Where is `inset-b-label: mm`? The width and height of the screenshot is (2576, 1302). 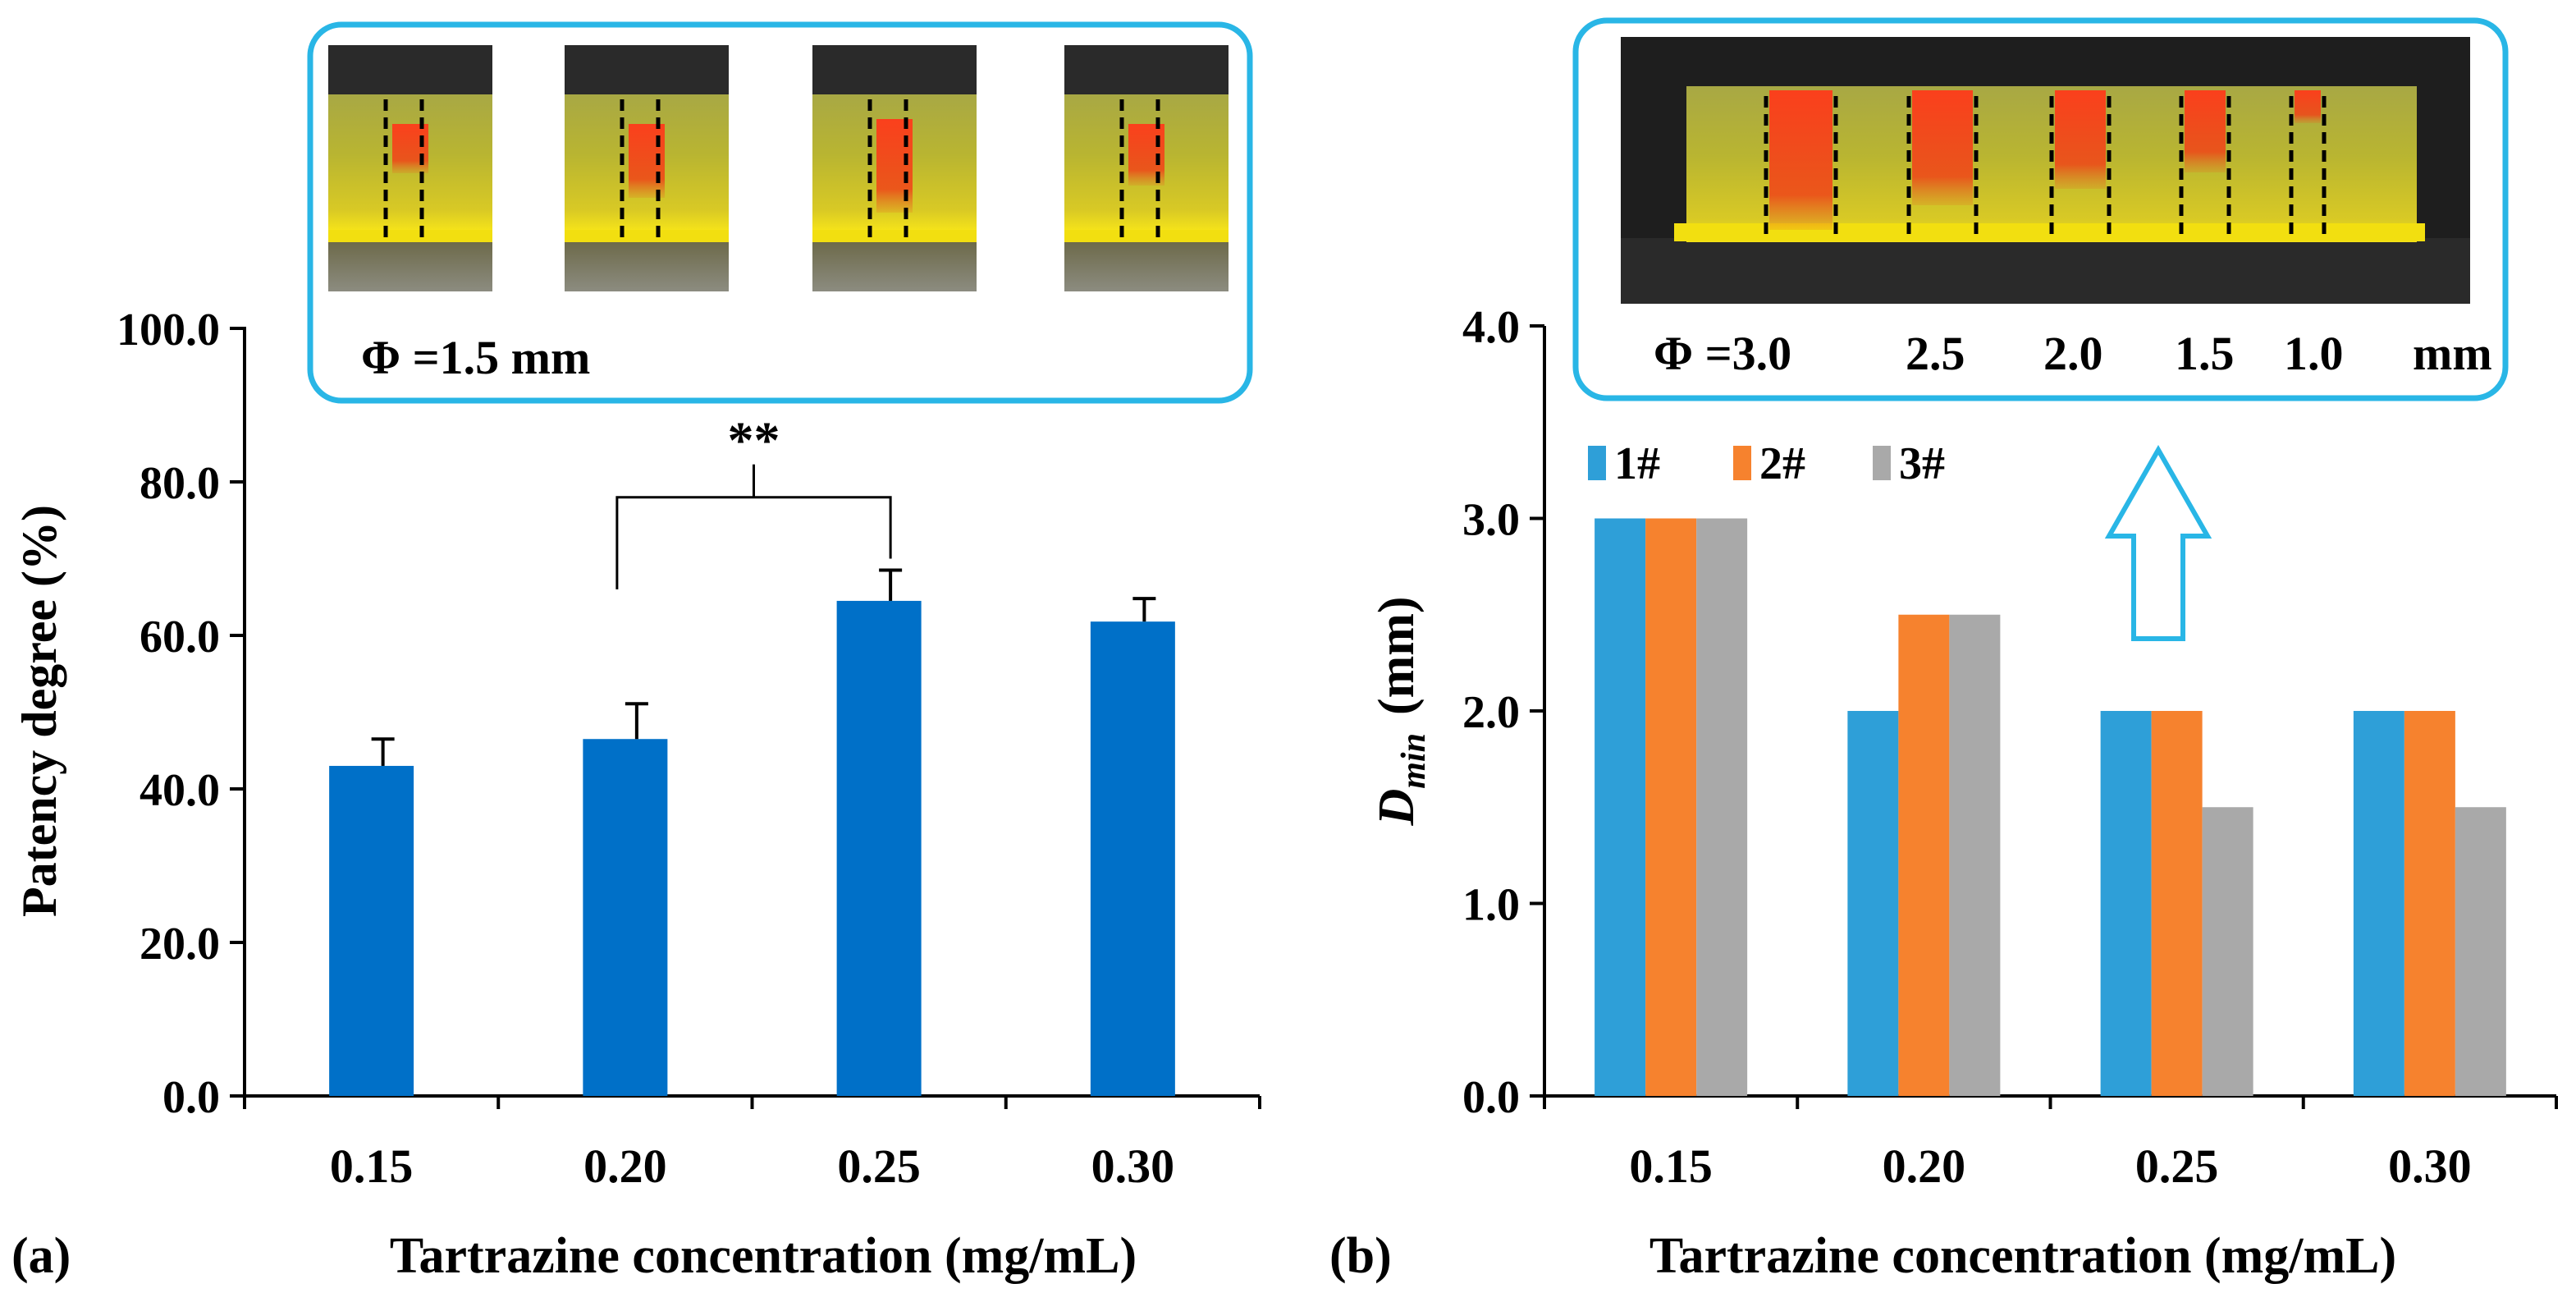 inset-b-label: mm is located at coordinates (2452, 353).